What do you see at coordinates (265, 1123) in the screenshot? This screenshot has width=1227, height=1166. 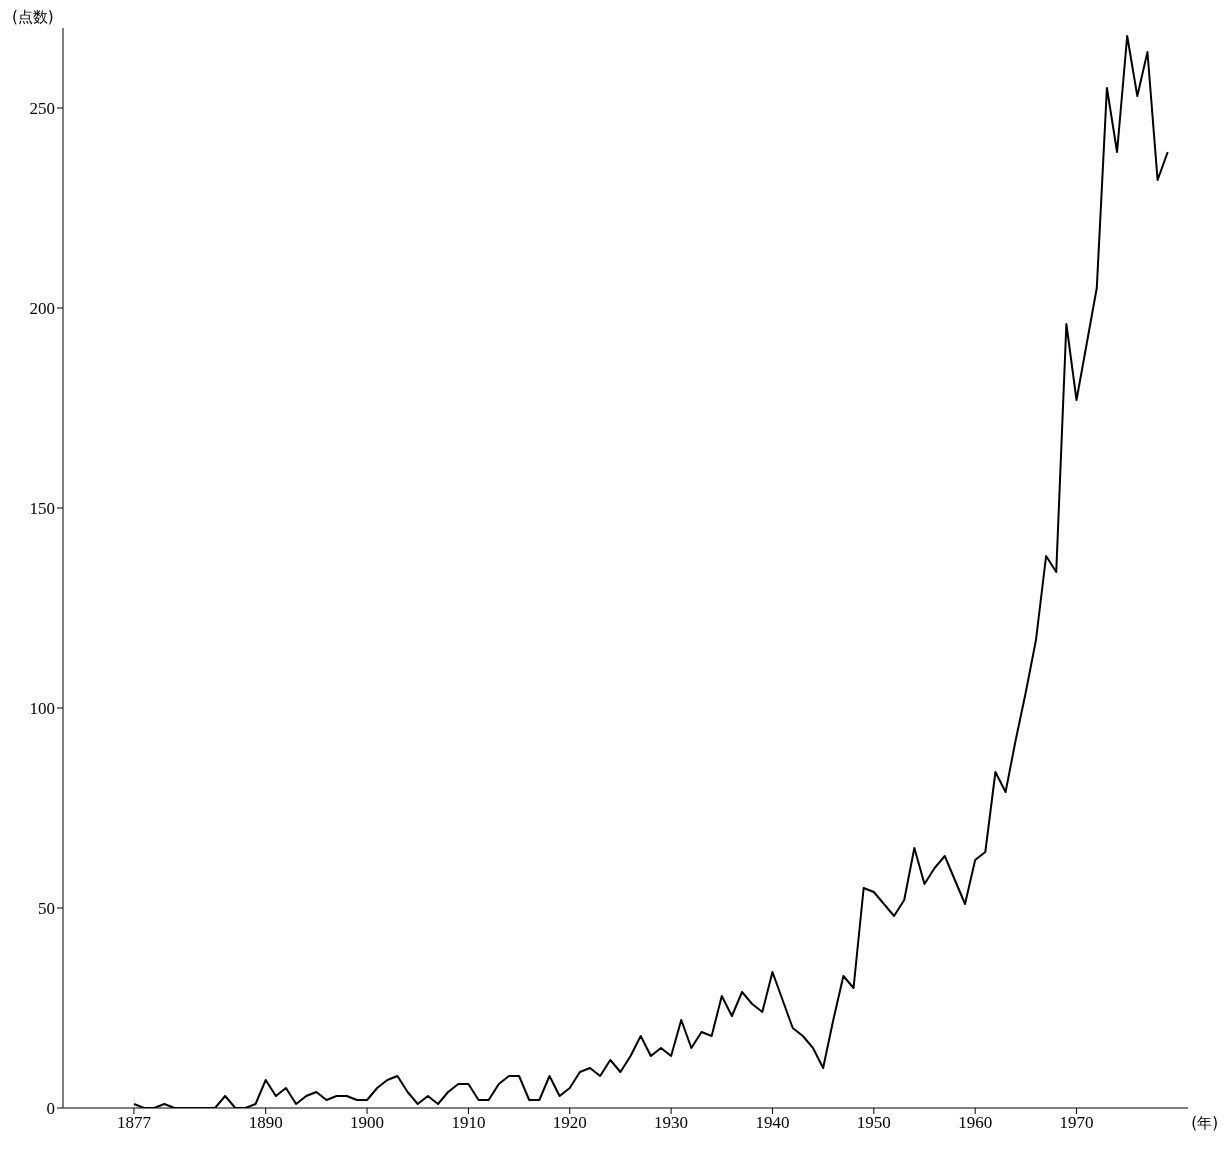 I see `x-tick-label: 1890` at bounding box center [265, 1123].